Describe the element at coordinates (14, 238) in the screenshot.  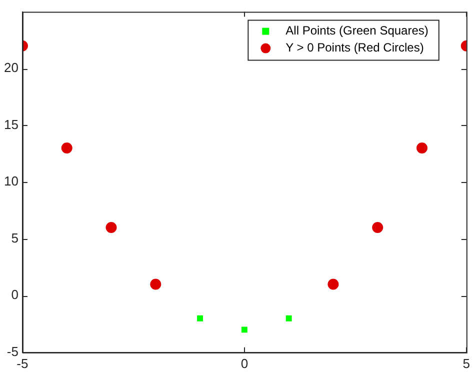
I see `y-tick-label: 5` at that location.